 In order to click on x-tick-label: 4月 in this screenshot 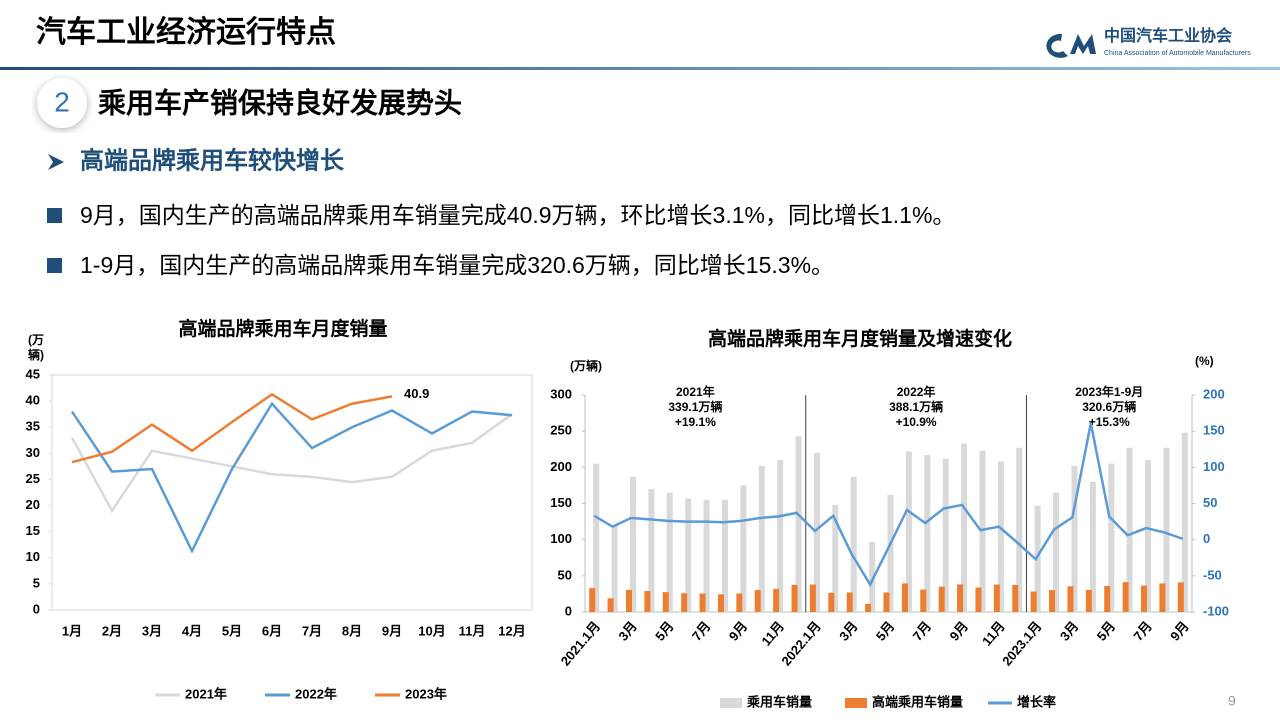, I will do `click(192, 630)`.